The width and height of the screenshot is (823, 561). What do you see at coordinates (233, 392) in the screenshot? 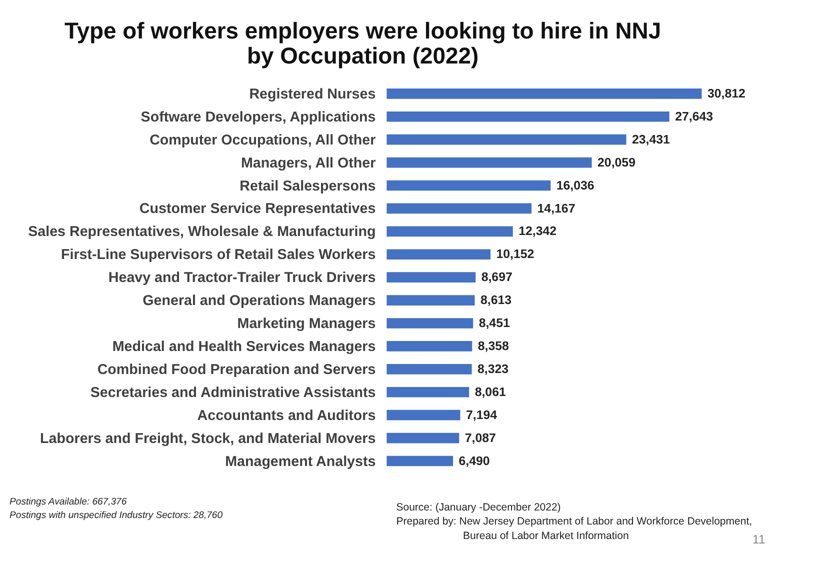
I see `y-tick-label: Secretaries and Administrative Assistants` at bounding box center [233, 392].